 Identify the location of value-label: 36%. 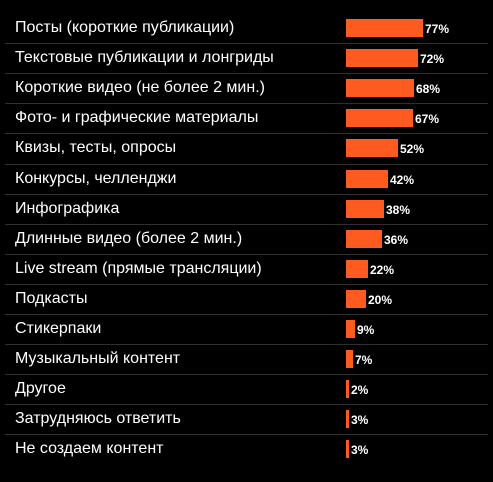
(396, 239).